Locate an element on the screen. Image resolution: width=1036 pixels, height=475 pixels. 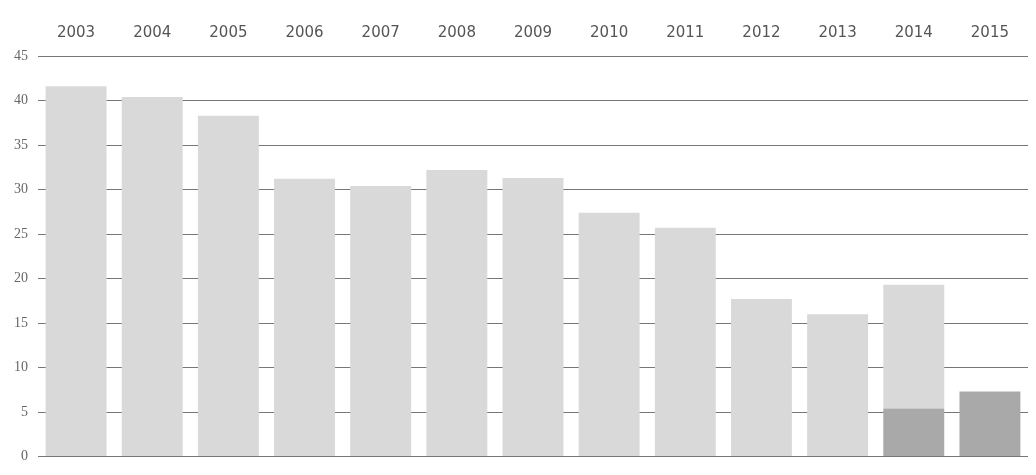
y-tick-label: 40 is located at coordinates (21, 100).